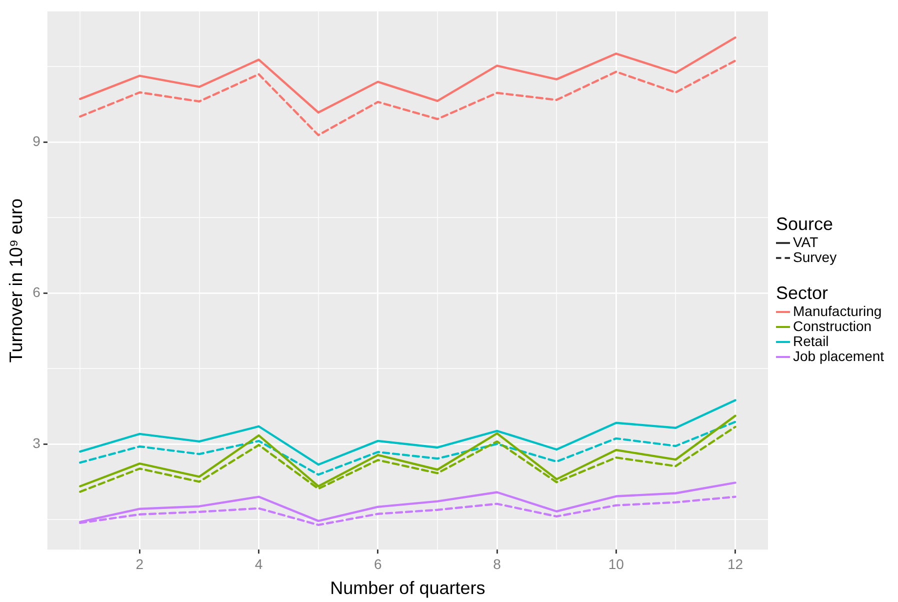  Describe the element at coordinates (811, 341) in the screenshot. I see `legend-label: Retail` at that location.